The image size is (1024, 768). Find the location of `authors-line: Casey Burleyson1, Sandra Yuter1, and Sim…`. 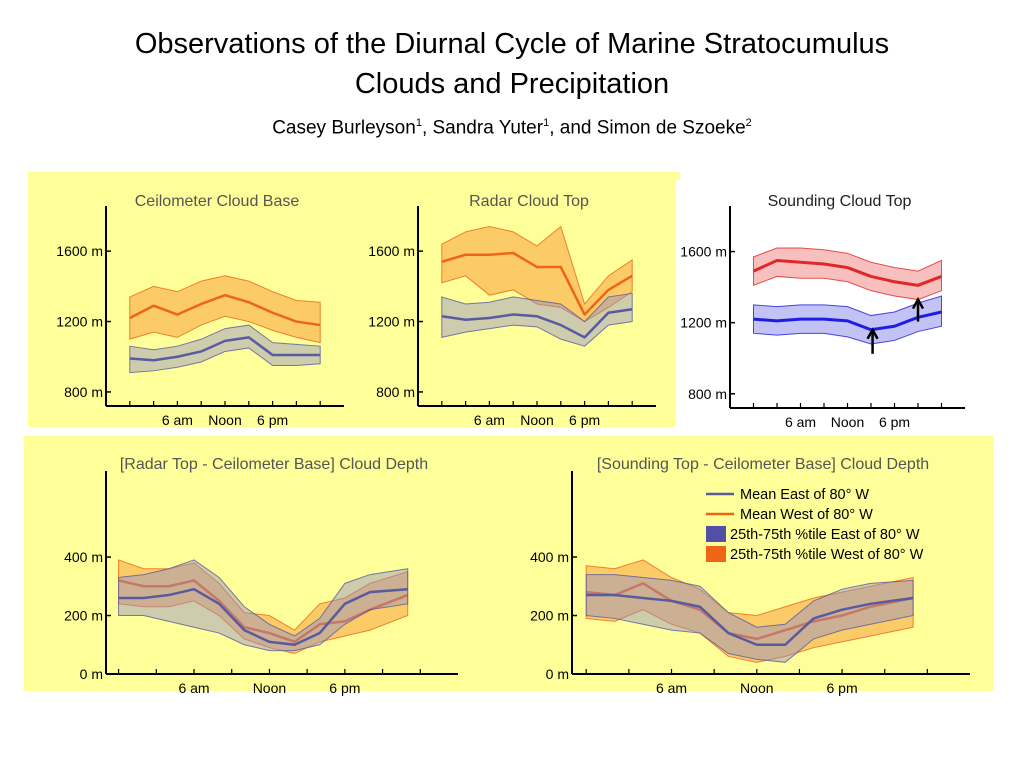

authors-line: Casey Burleyson1, Sandra Yuter1, and Sim… is located at coordinates (512, 128).